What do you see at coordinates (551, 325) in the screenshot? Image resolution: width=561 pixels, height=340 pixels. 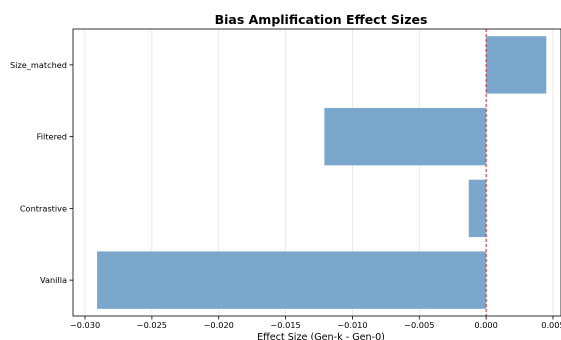 I see `x-tick-label: 0.005` at bounding box center [551, 325].